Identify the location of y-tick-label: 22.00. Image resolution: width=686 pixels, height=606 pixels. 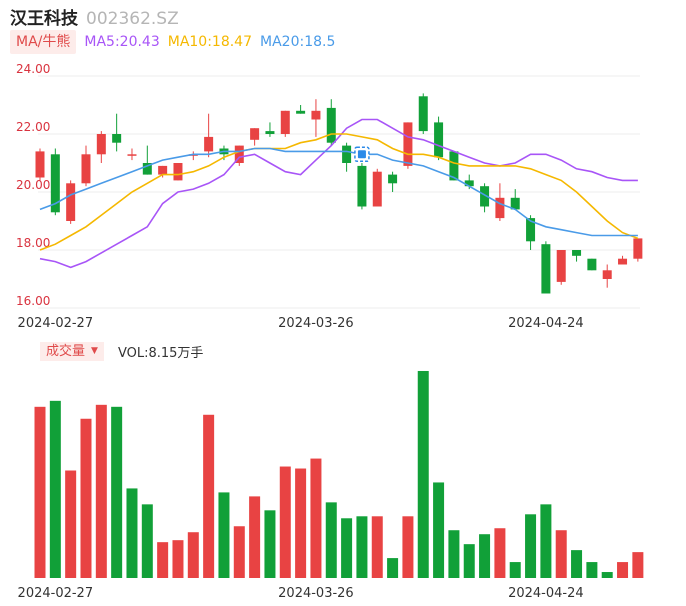
(33, 127).